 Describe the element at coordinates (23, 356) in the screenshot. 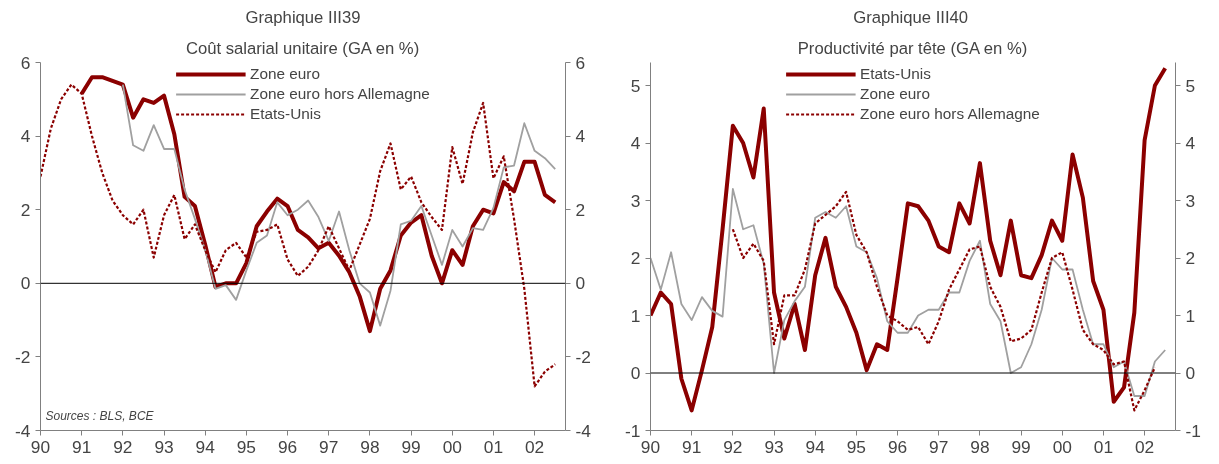

I see `y-tick-label: -2` at that location.